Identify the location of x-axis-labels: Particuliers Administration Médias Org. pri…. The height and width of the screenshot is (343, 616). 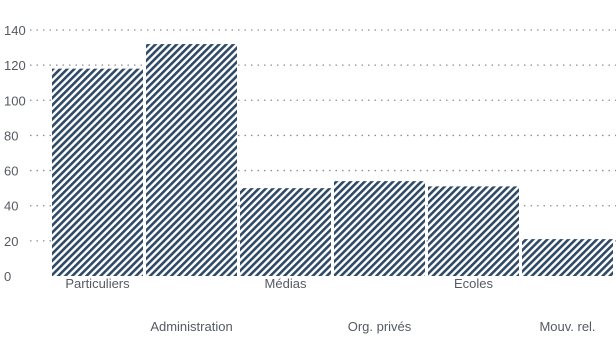
(330, 305).